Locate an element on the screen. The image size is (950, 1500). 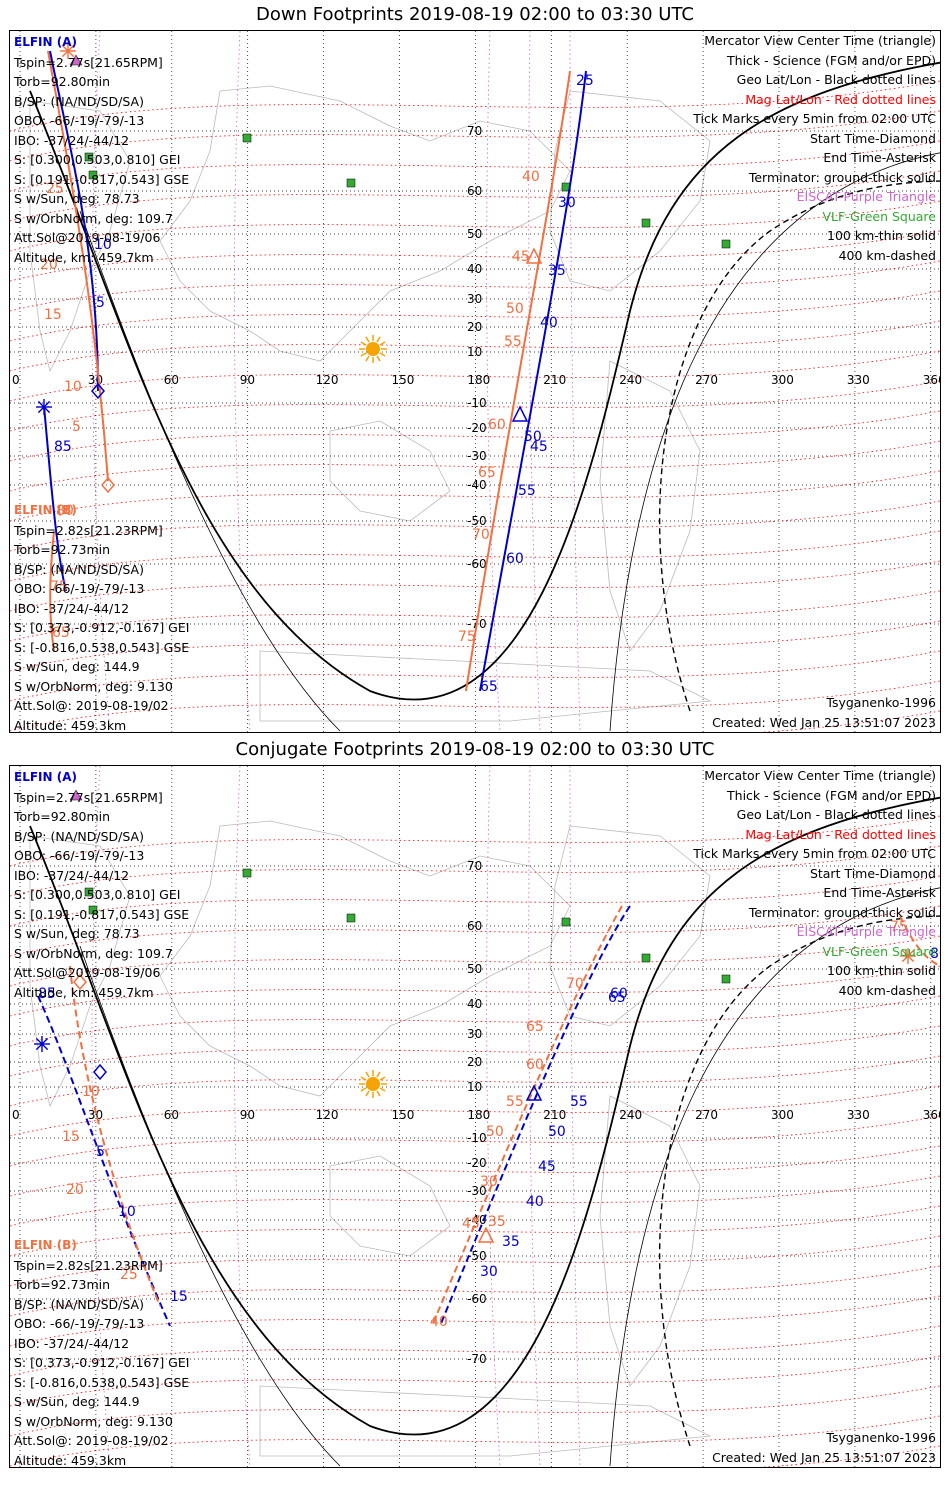
lon-tick-label: 300 is located at coordinates (782, 380).